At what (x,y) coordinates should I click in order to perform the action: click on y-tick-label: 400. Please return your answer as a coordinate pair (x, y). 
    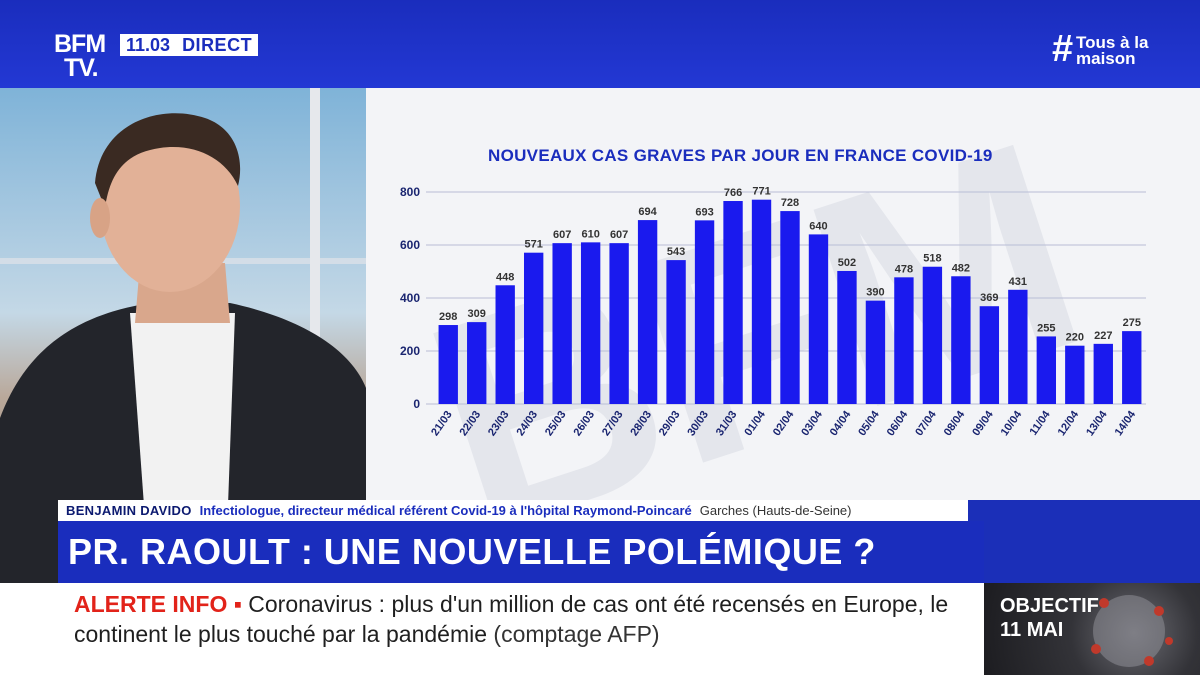
    Looking at the image, I should click on (410, 298).